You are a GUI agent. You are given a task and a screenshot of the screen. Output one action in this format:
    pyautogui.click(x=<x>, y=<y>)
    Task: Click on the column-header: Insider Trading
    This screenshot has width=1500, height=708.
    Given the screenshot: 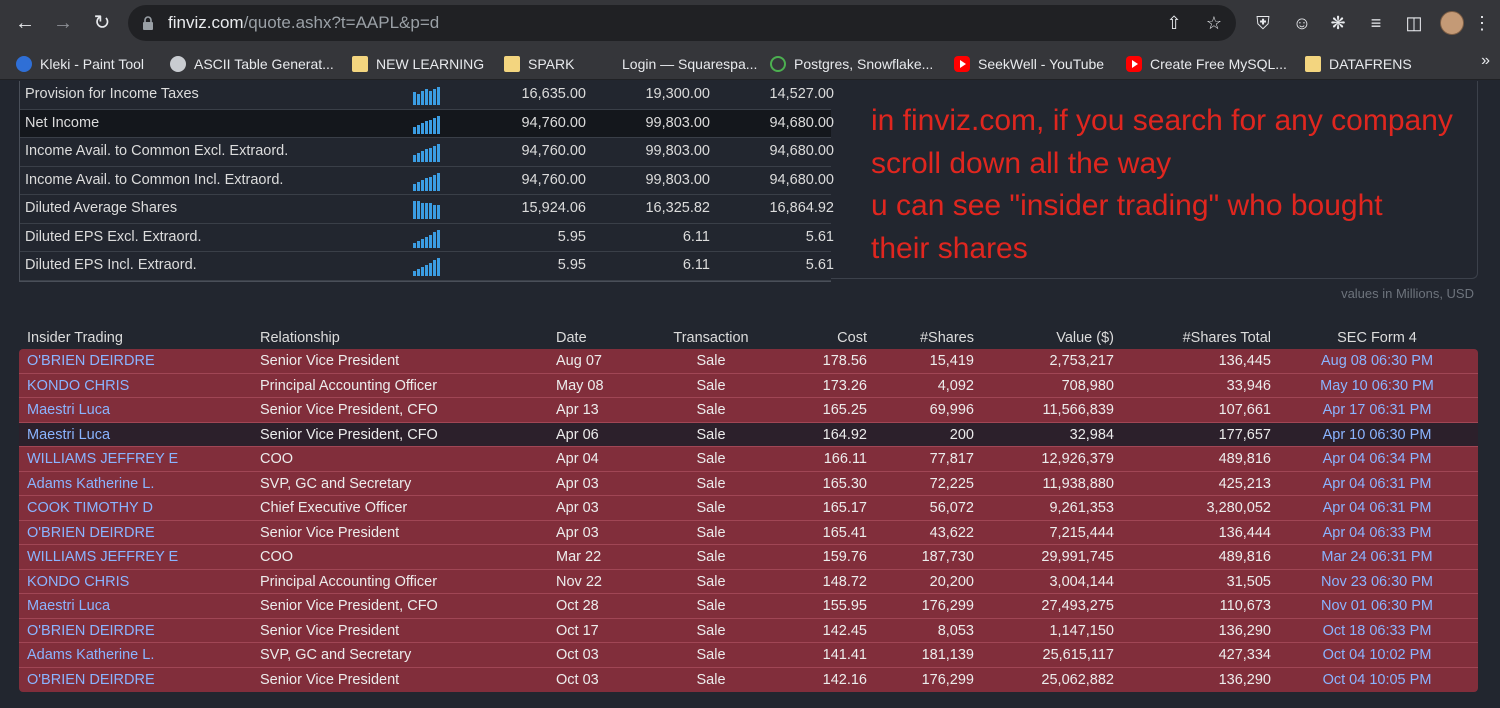 What is the action you would take?
    pyautogui.click(x=75, y=338)
    